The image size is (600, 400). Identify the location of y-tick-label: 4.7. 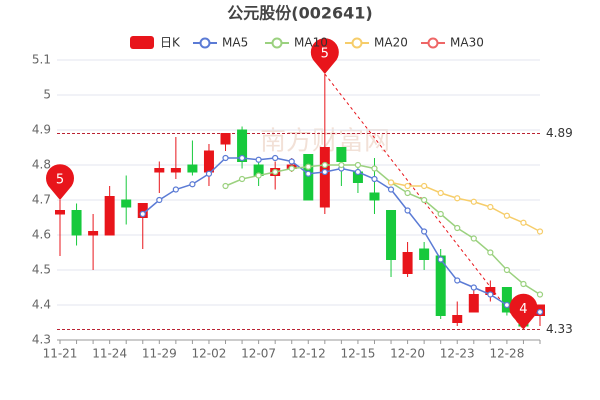
(41, 200).